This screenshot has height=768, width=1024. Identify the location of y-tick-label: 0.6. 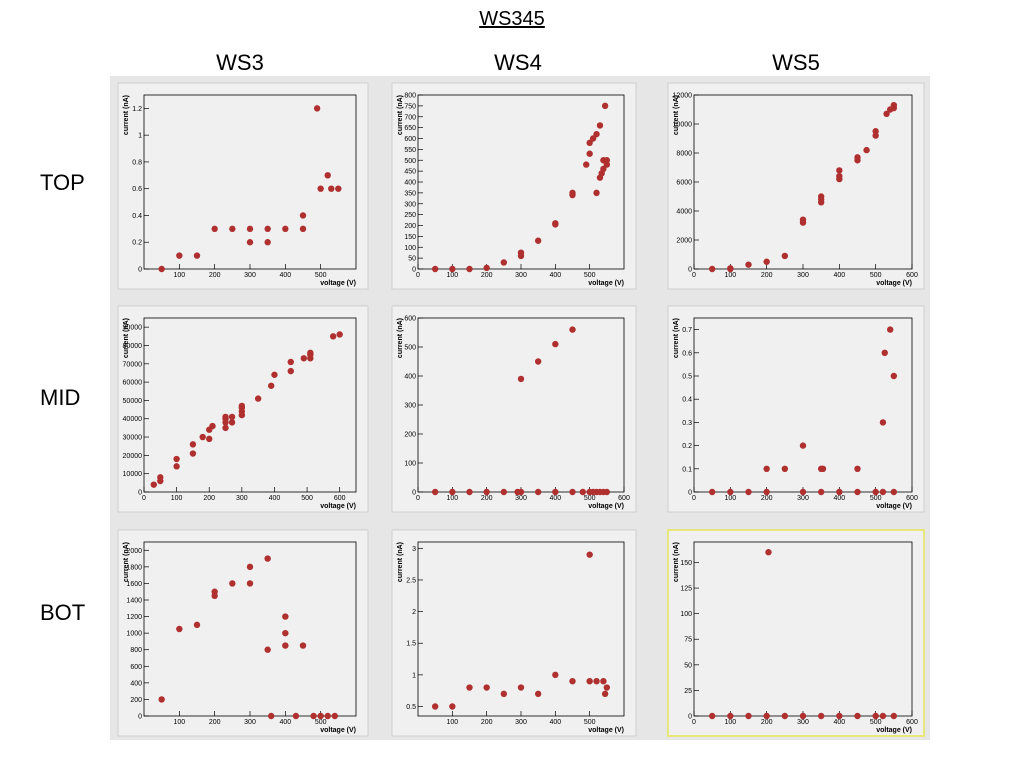
(137, 189).